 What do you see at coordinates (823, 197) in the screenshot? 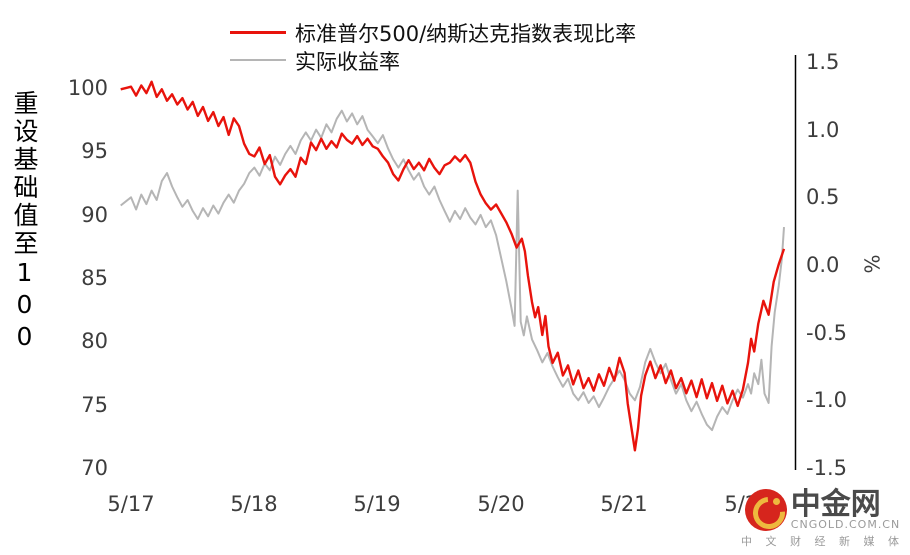
I see `y-right-tick-0-5: 0.5` at bounding box center [823, 197].